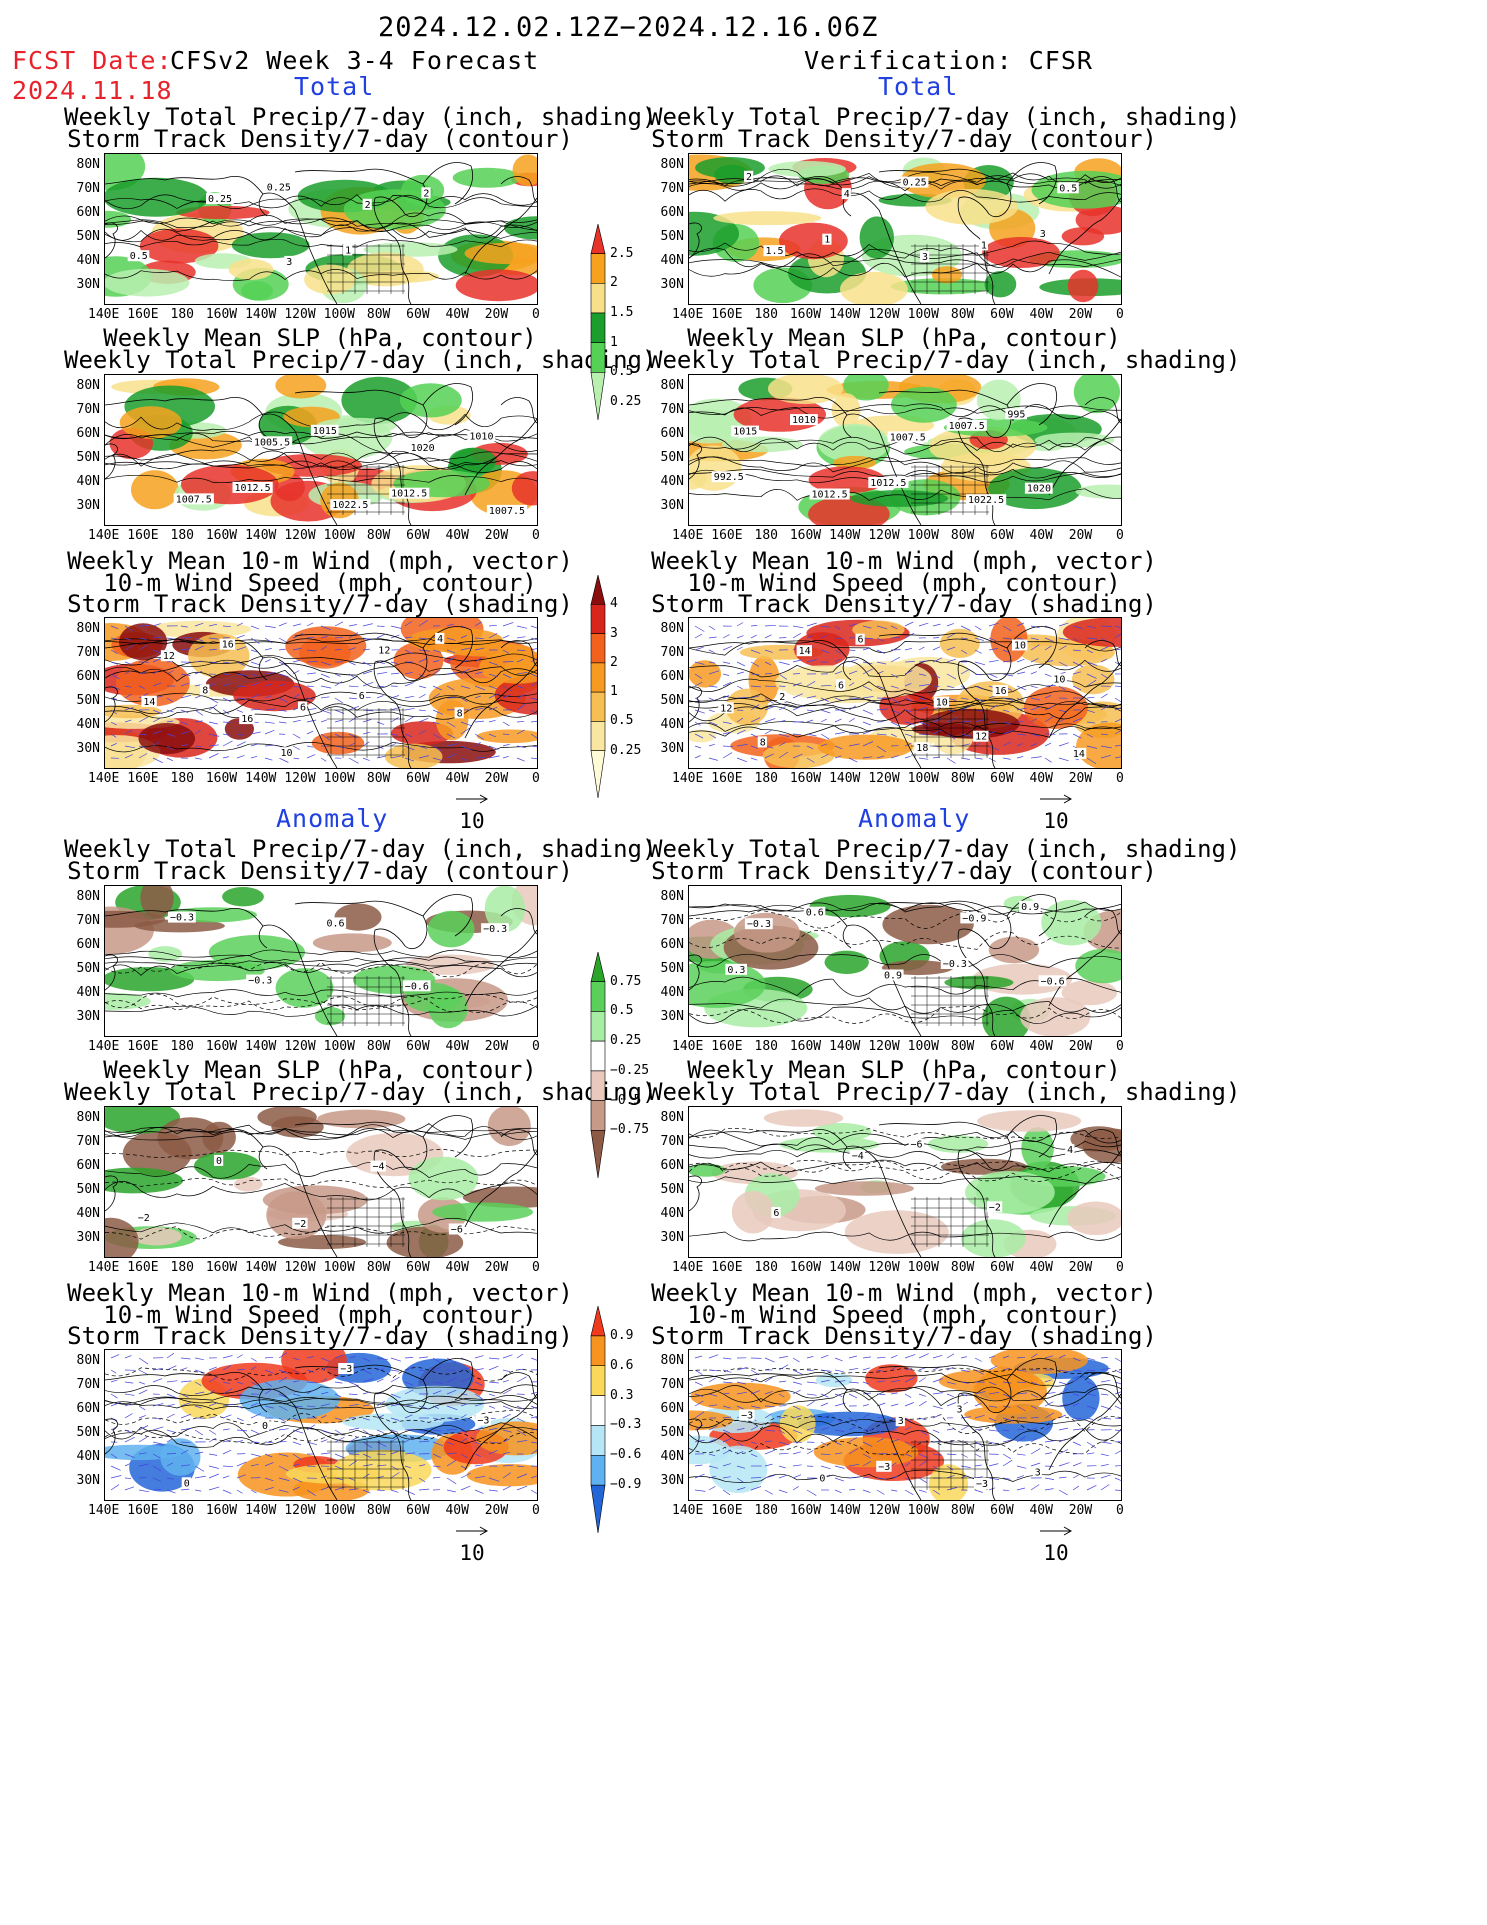  What do you see at coordinates (261, 535) in the screenshot?
I see `lon-tick-label: 140W` at bounding box center [261, 535].